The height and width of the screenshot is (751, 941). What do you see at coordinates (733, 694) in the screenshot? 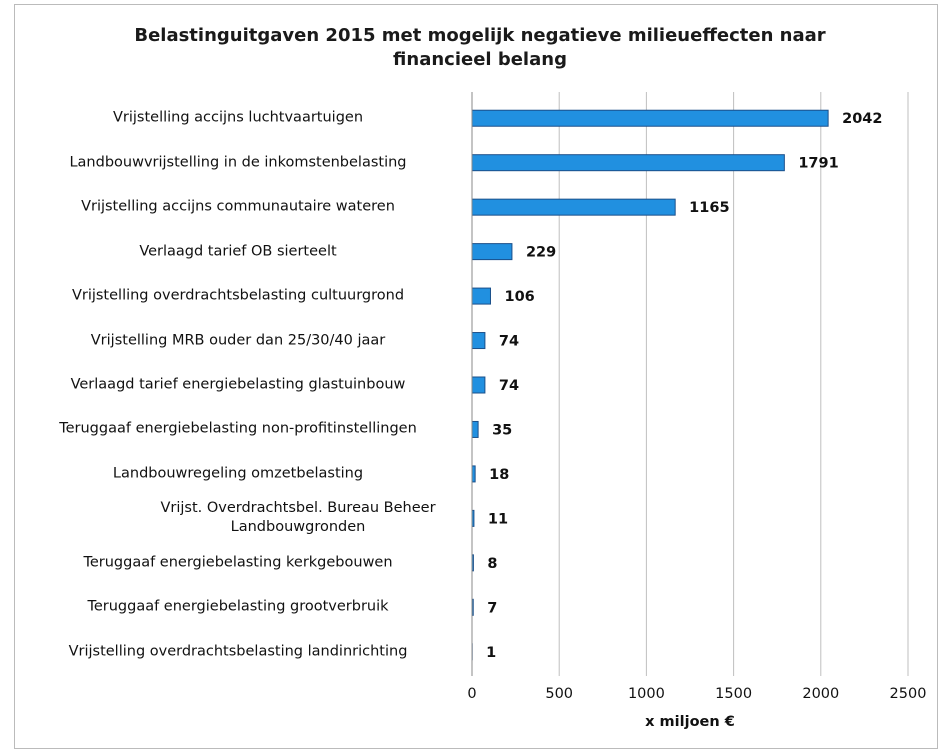
I see `x-tick-label: 1500` at bounding box center [733, 694].